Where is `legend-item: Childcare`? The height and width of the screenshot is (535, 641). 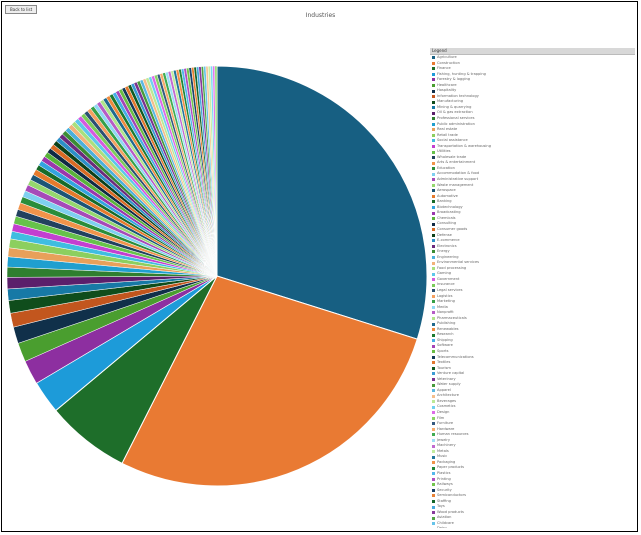 legend-item: Childcare is located at coordinates (532, 524).